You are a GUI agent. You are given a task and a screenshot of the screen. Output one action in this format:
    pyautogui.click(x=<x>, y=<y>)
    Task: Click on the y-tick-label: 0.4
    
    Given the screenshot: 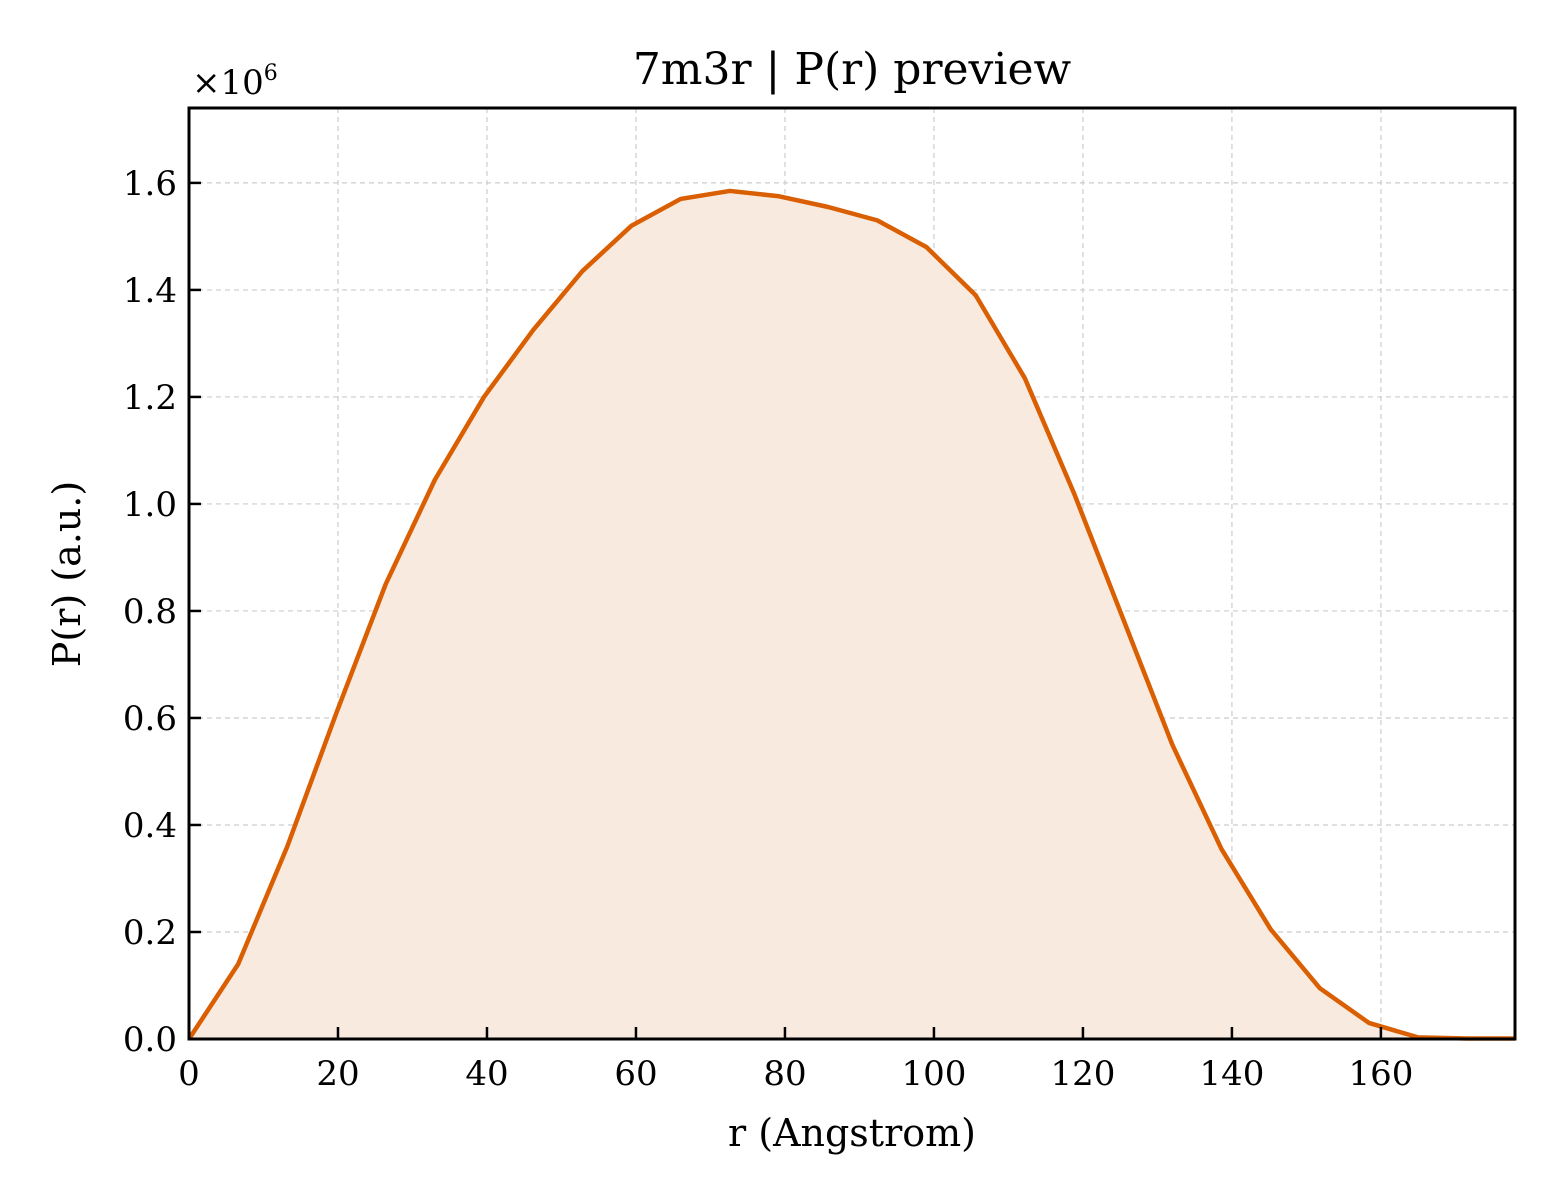 What is the action you would take?
    pyautogui.click(x=150, y=826)
    